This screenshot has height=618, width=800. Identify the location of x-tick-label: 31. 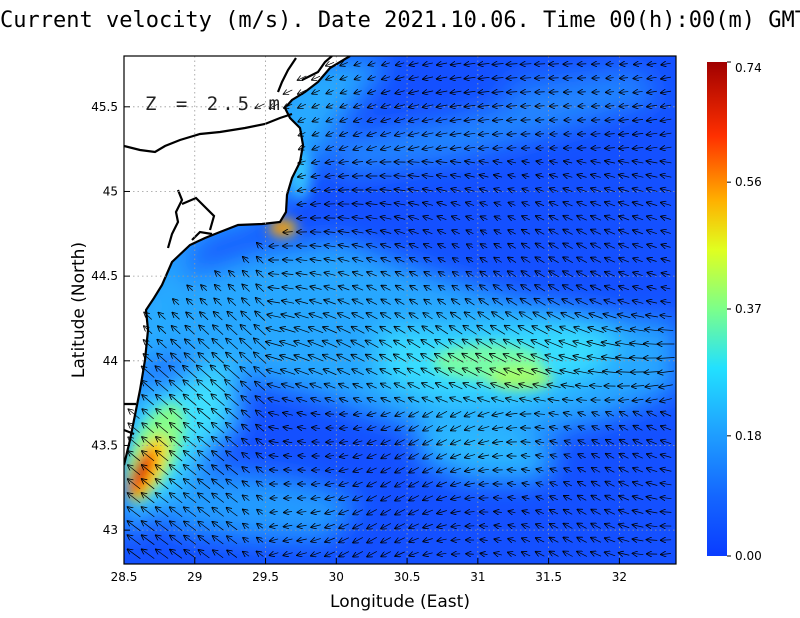
(477, 577).